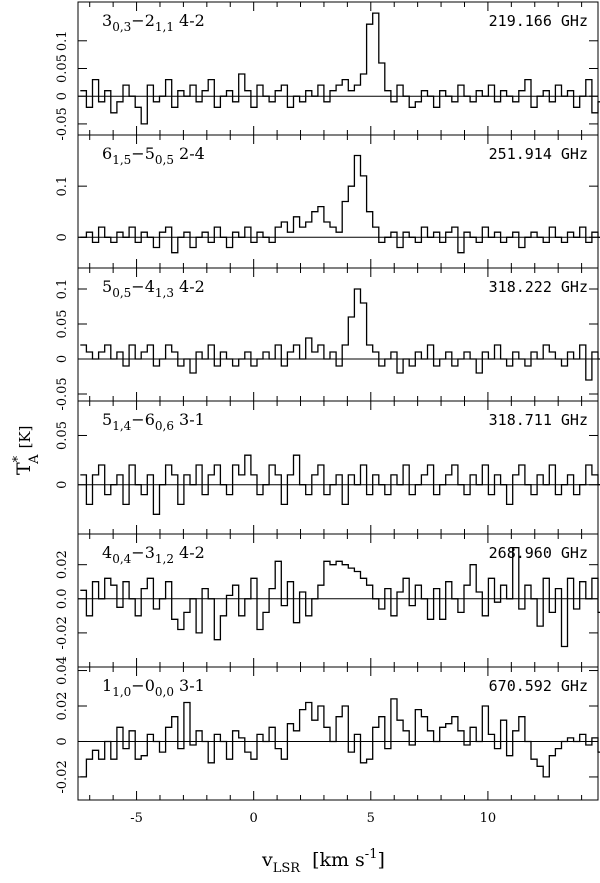 Image resolution: width=600 pixels, height=883 pixels. Describe the element at coordinates (287, 868) in the screenshot. I see `x-axis-subscript: LSR` at that location.